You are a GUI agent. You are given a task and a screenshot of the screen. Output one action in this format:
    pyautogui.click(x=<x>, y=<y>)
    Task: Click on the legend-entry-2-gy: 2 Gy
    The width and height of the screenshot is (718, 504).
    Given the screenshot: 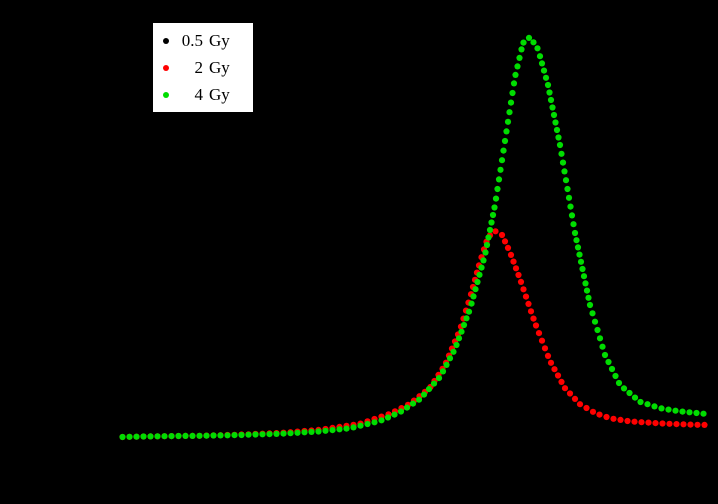 What is the action you would take?
    pyautogui.click(x=203, y=67)
    